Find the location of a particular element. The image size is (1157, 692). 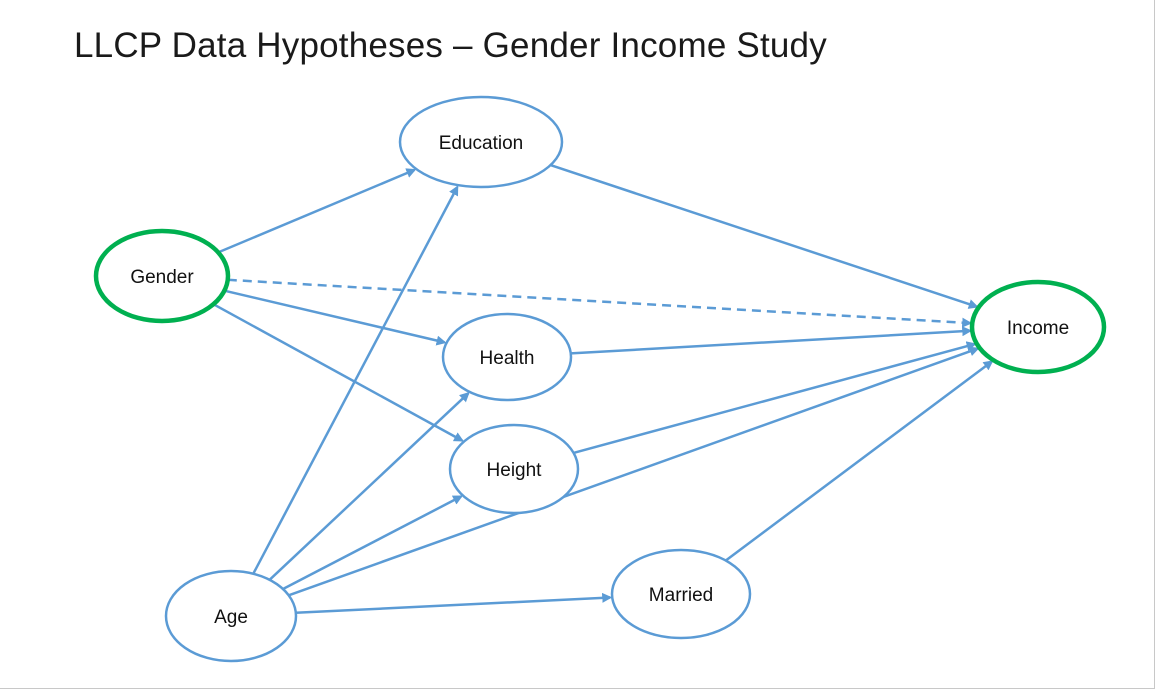

node-health-label: Health is located at coordinates (507, 358).